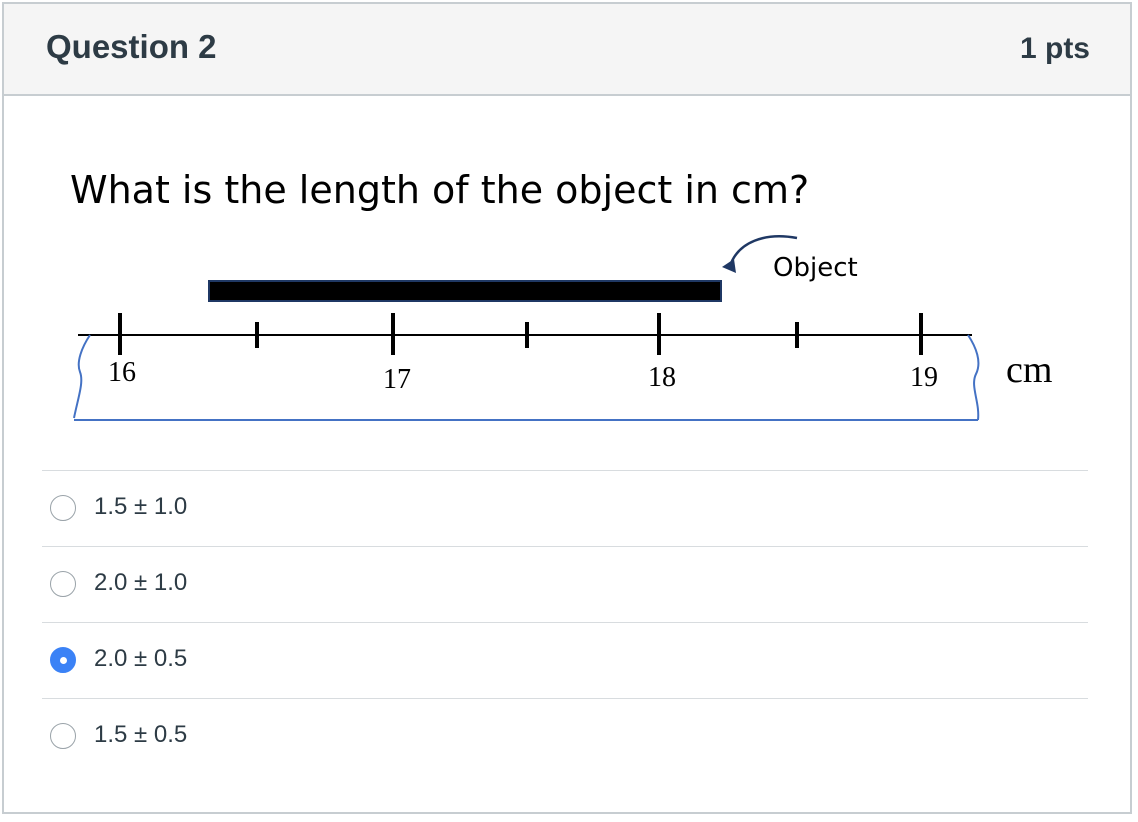 The height and width of the screenshot is (822, 1138). What do you see at coordinates (662, 377) in the screenshot?
I see `ruler-label-18: 18` at bounding box center [662, 377].